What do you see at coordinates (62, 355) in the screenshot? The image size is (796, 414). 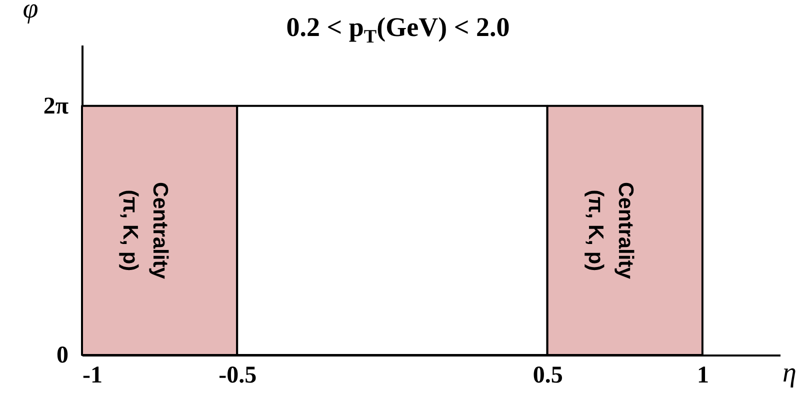 I see `y-tick-label: 0` at bounding box center [62, 355].